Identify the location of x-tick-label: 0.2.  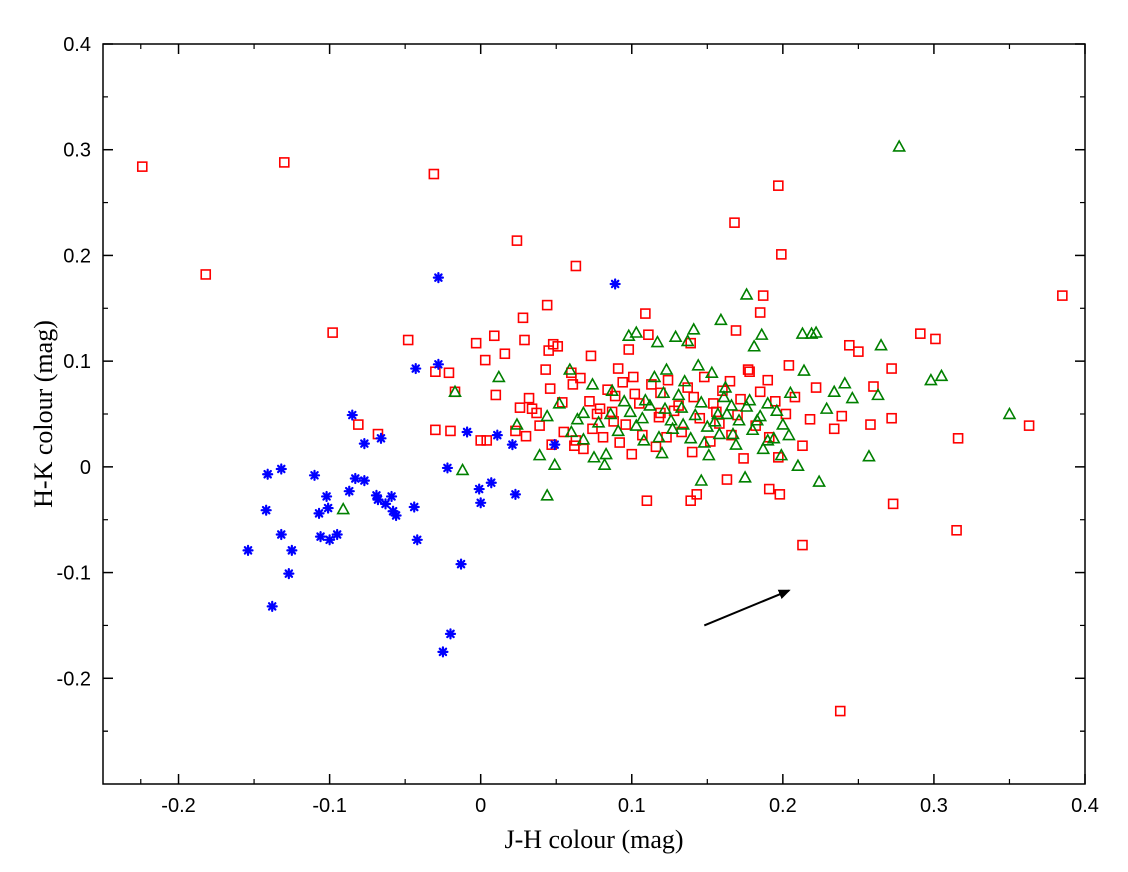
(783, 806).